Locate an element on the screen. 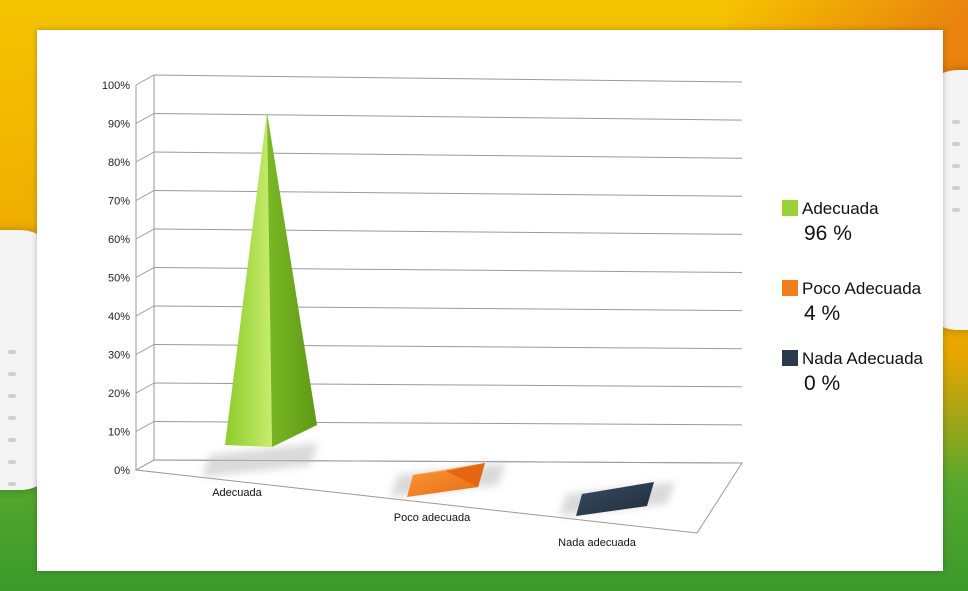  y-tick-label: 70% is located at coordinates (119, 202).